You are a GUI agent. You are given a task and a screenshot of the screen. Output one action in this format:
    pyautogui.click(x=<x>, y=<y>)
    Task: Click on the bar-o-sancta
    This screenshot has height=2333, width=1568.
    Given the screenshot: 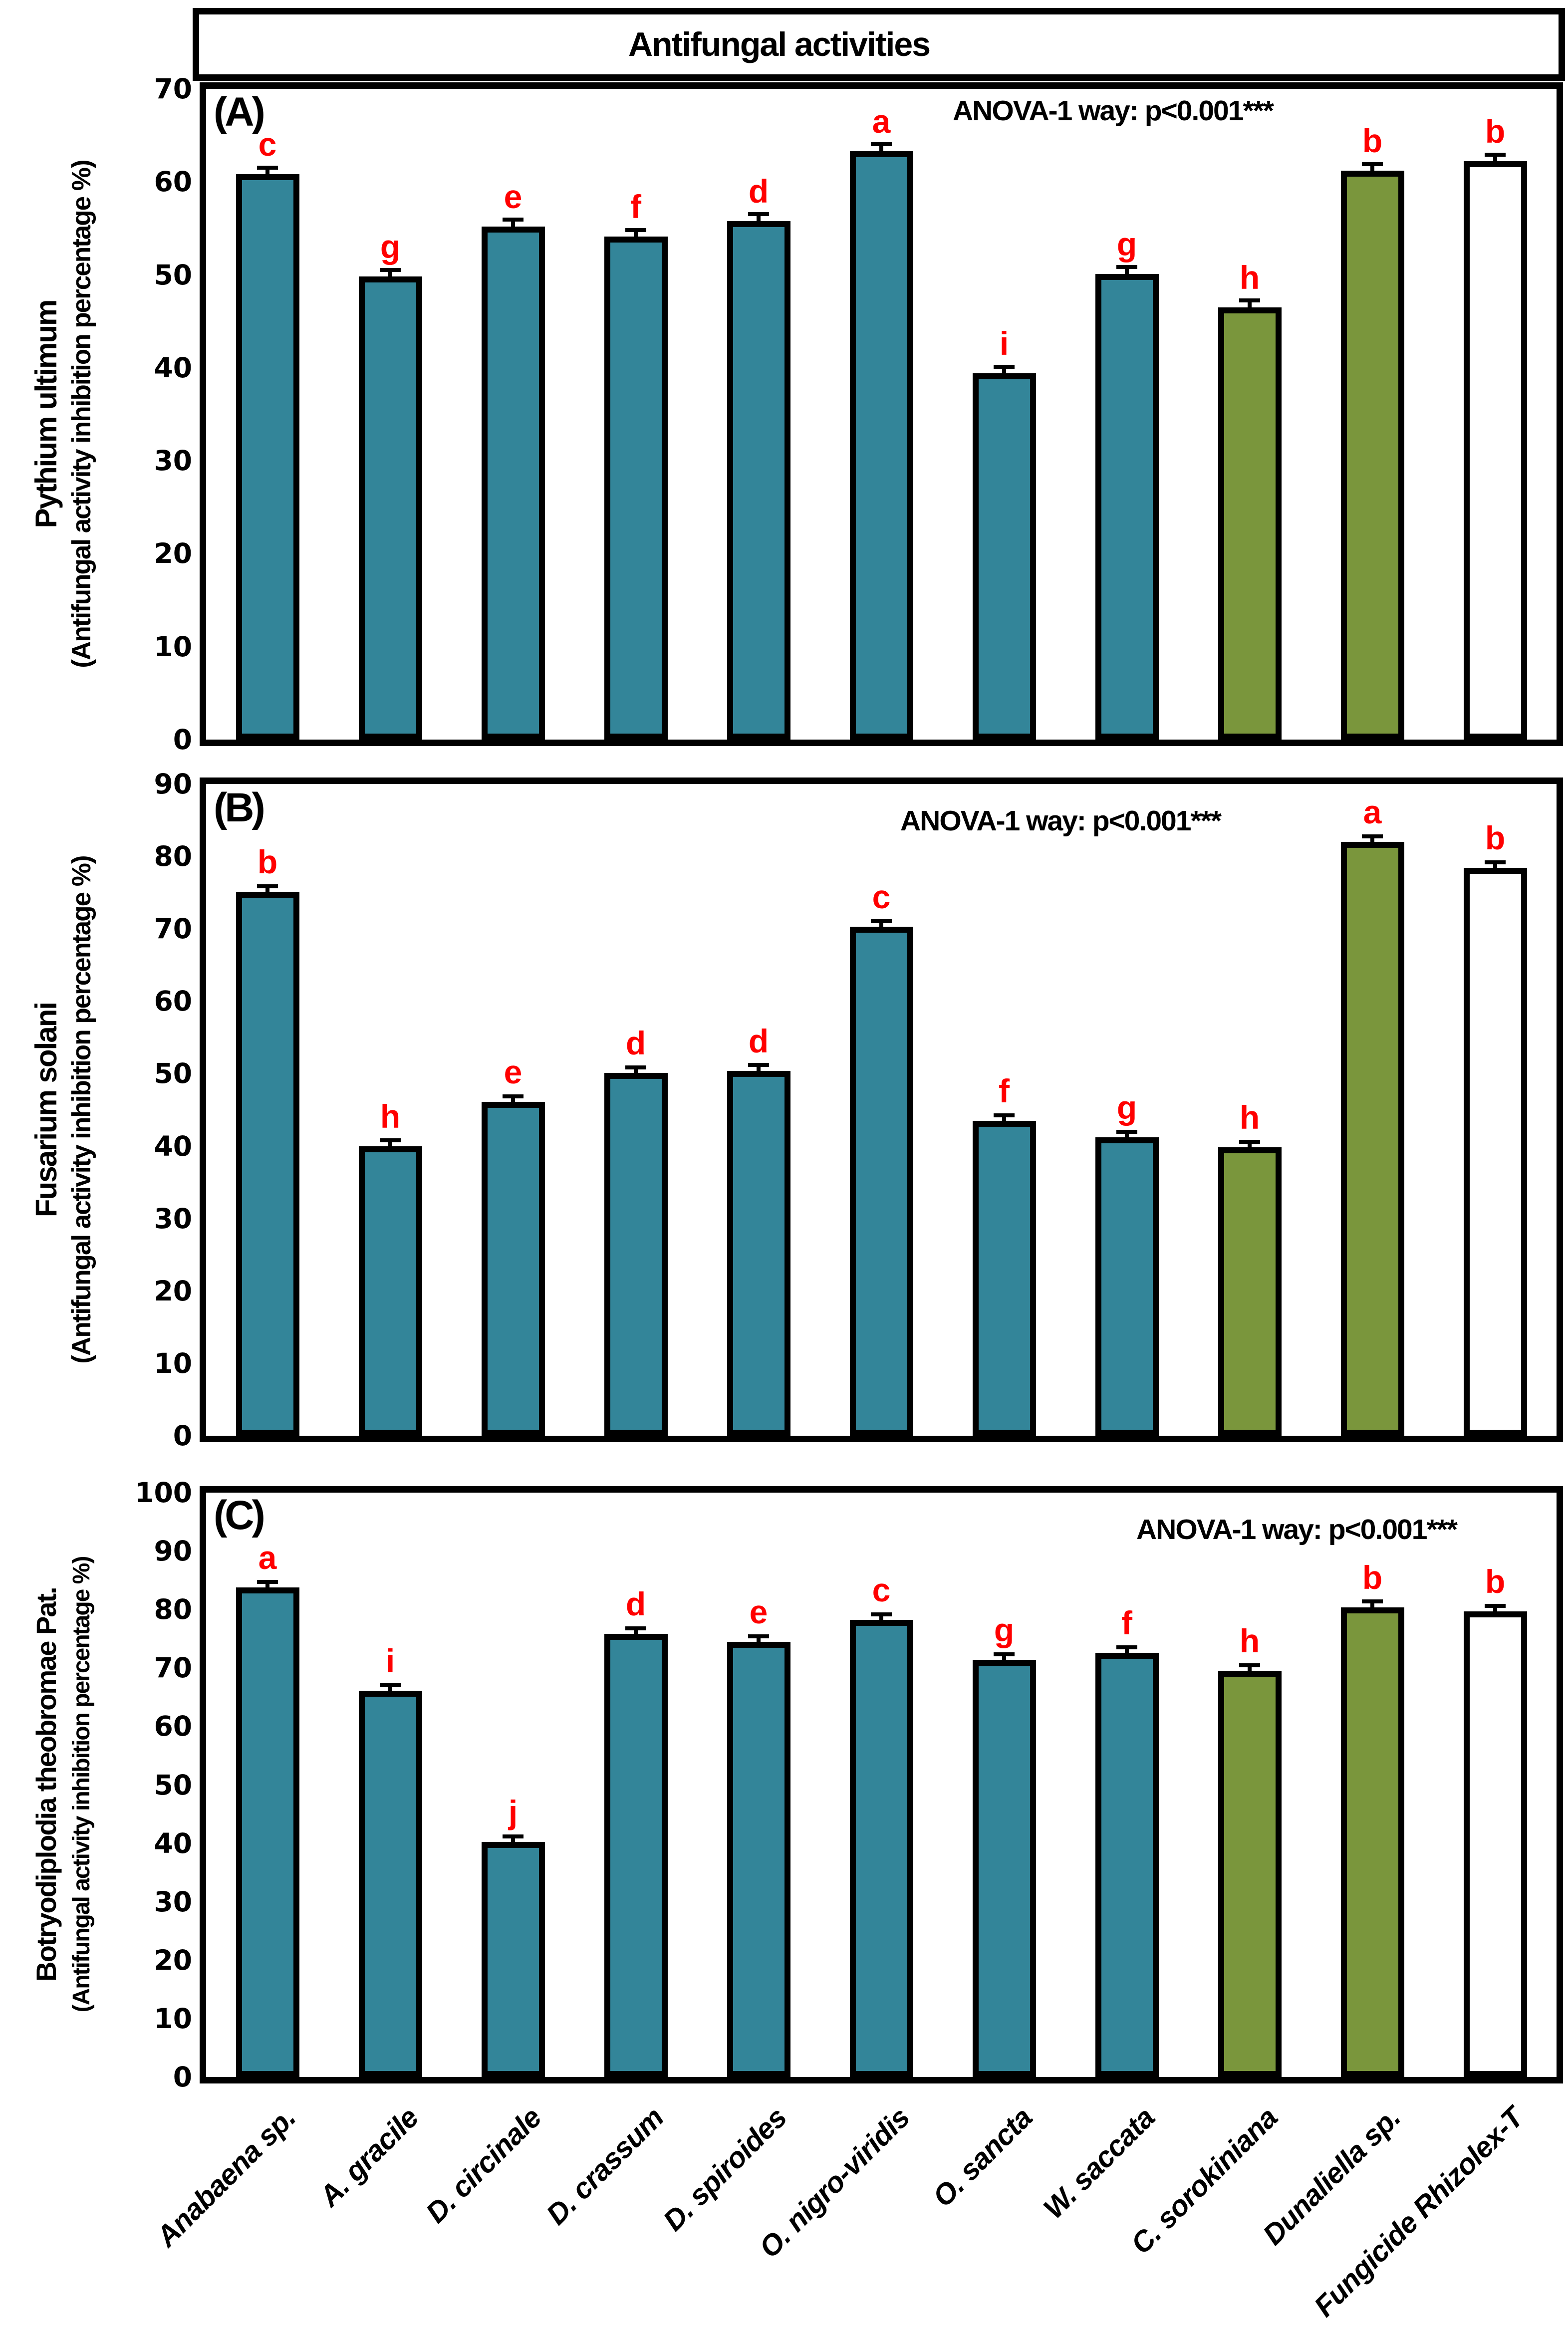 What is the action you would take?
    pyautogui.click(x=1004, y=556)
    